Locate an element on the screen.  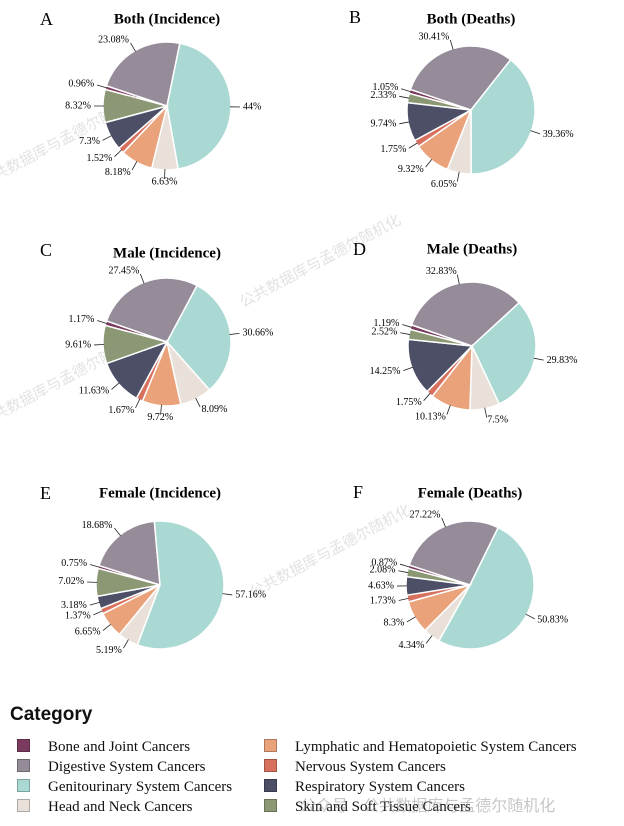
slice-value-label: 30.66% is located at coordinates (258, 332).